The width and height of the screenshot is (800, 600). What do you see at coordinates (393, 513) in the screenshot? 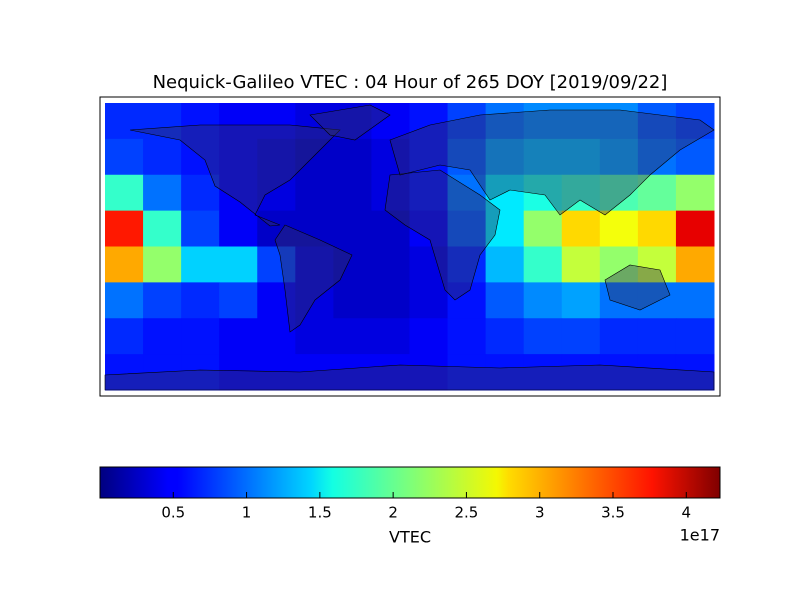
I see `tick-label: 2` at bounding box center [393, 513].